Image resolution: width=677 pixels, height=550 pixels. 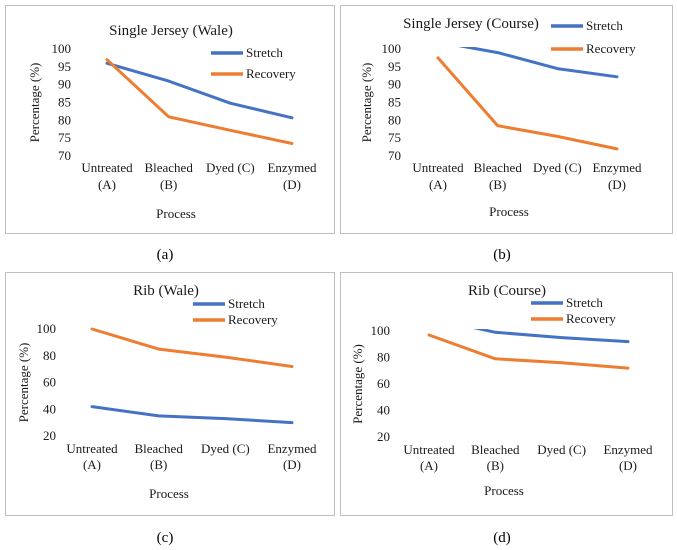 I want to click on chart-title: Rib (Wale), so click(x=166, y=291).